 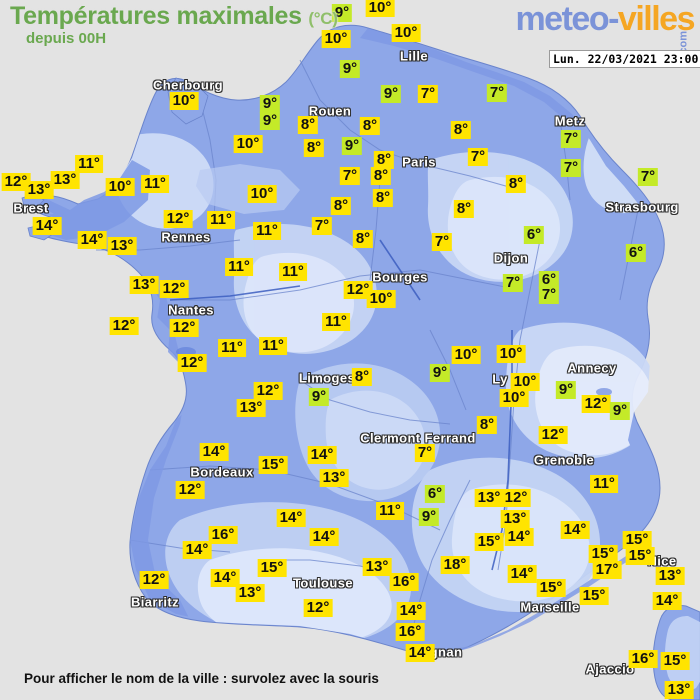 What do you see at coordinates (607, 570) in the screenshot?
I see `temperature-chip: 17°` at bounding box center [607, 570].